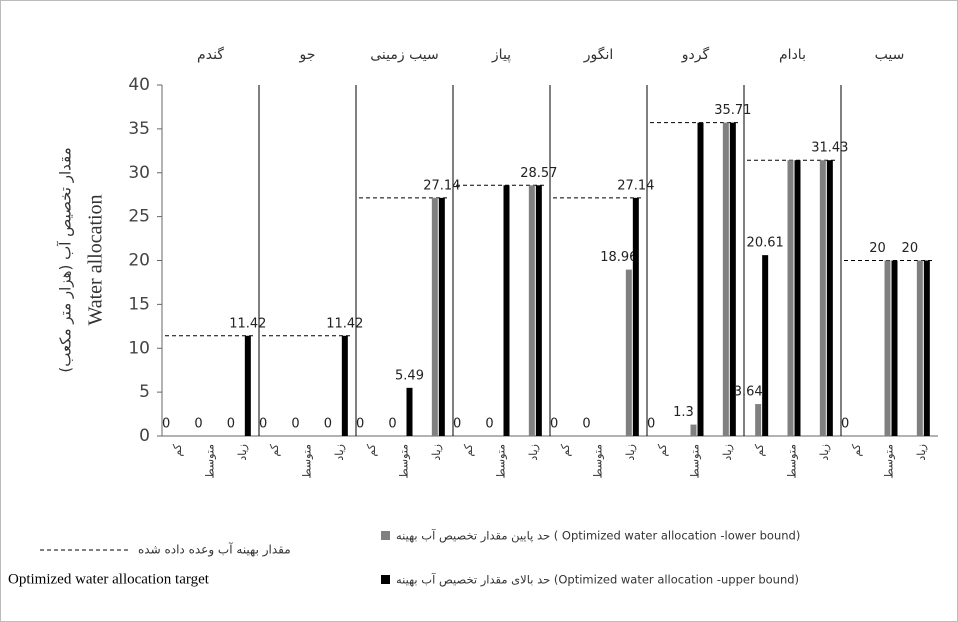 This screenshot has width=958, height=622. Describe the element at coordinates (144, 436) in the screenshot. I see `y-tick-label: 0` at that location.